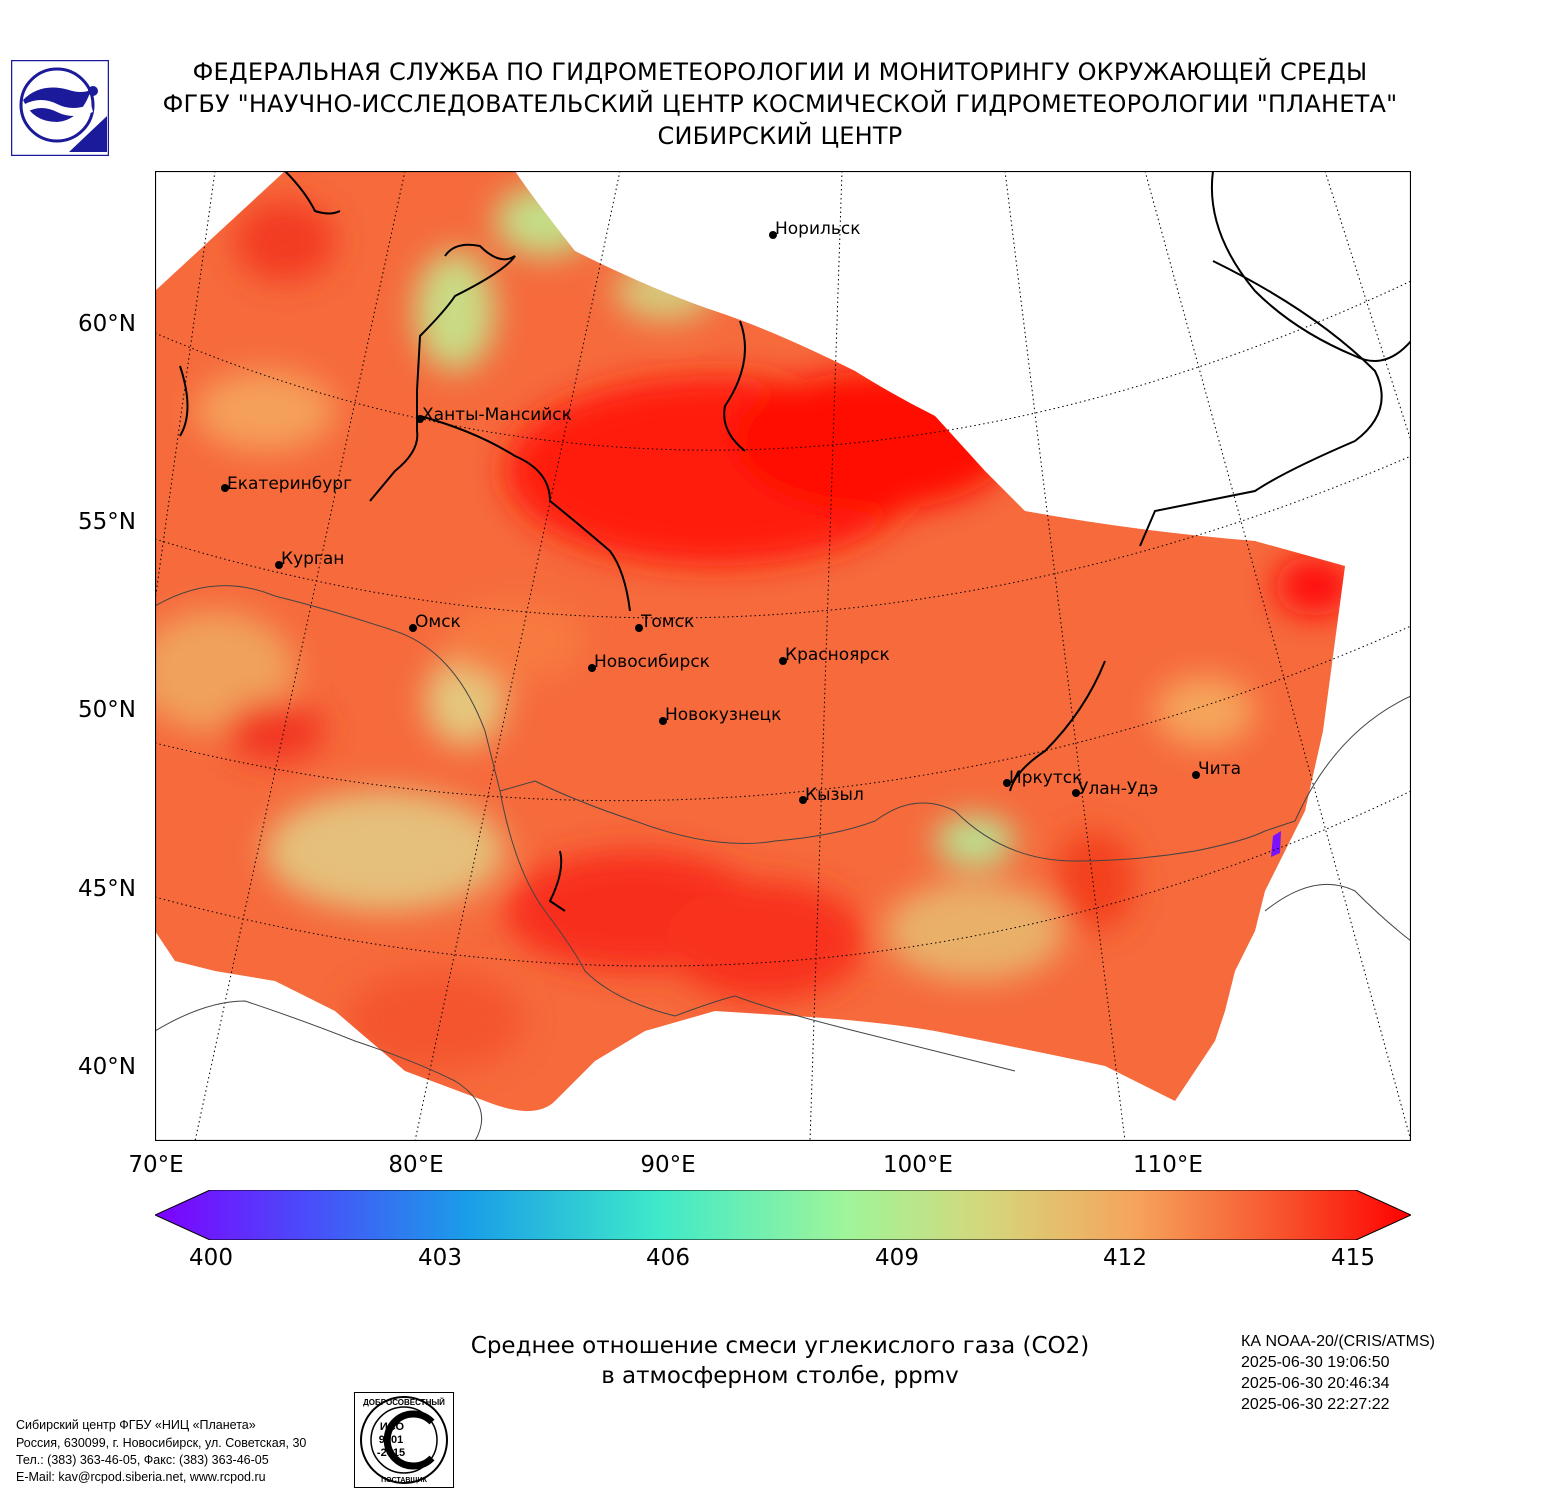 The height and width of the screenshot is (1500, 1550). Describe the element at coordinates (834, 795) in the screenshot. I see `city-label-kyzyl: Кызыл` at that location.